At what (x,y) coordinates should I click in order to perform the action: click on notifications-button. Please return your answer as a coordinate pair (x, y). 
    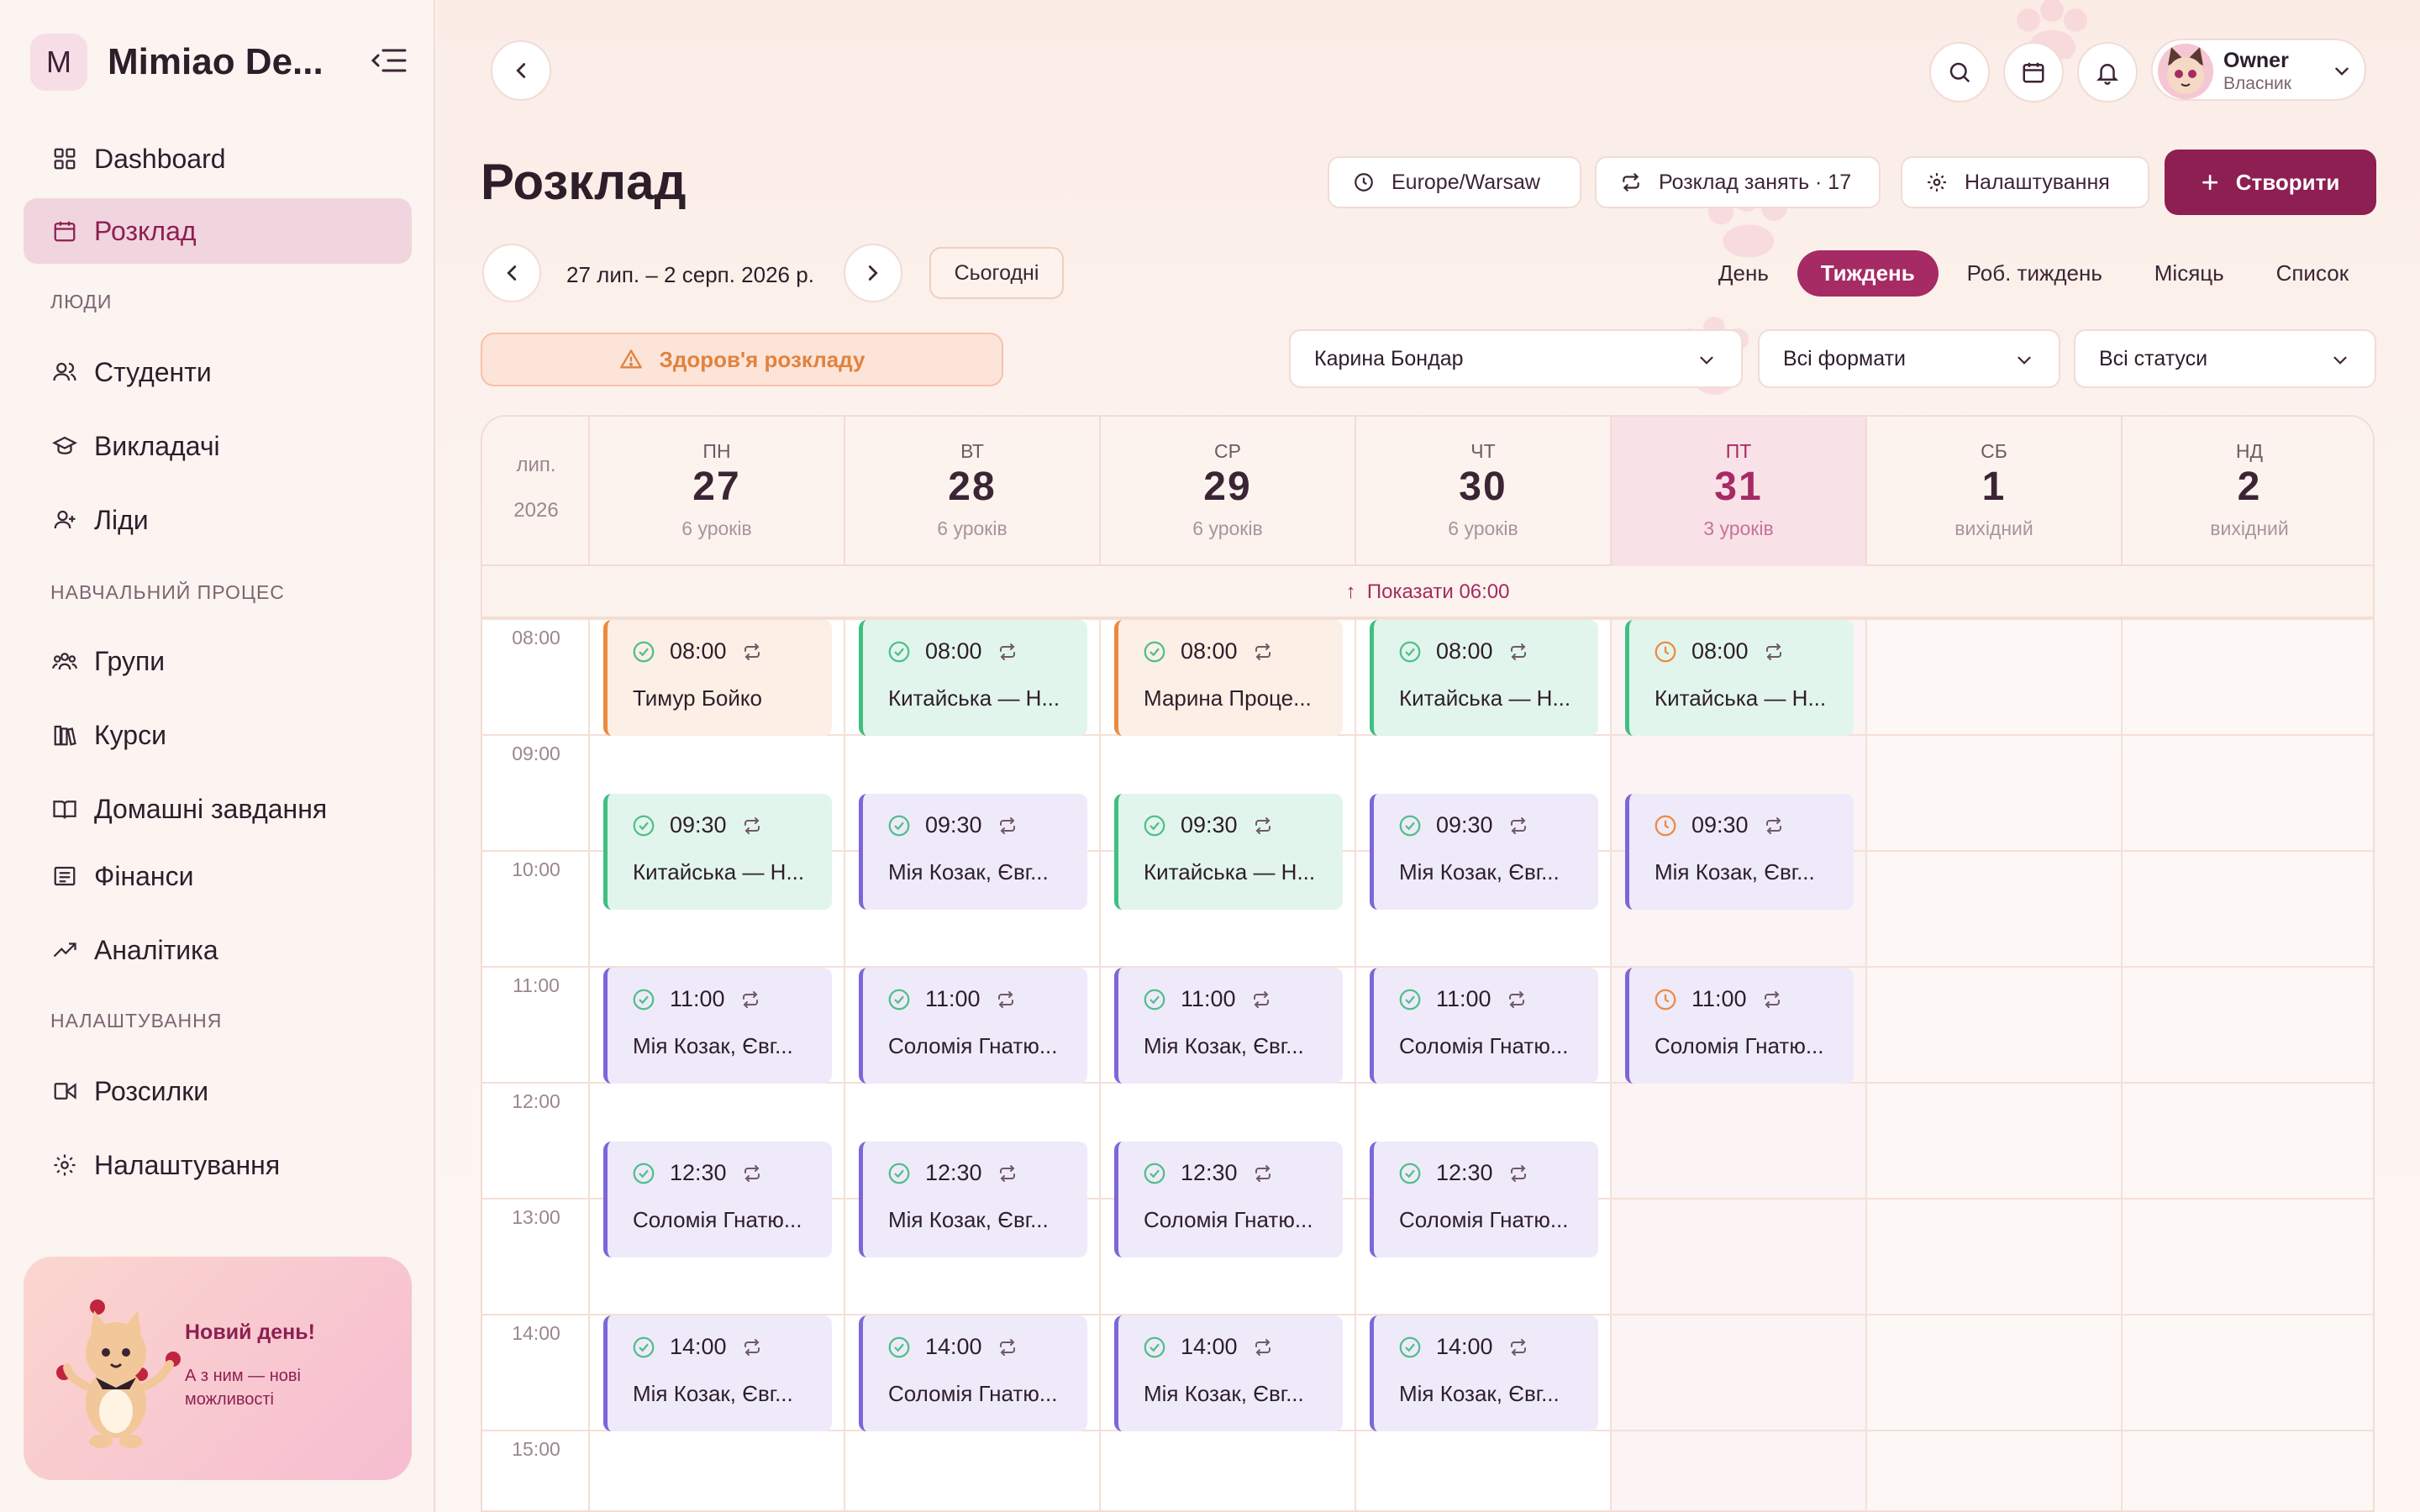
    Looking at the image, I should click on (2107, 72).